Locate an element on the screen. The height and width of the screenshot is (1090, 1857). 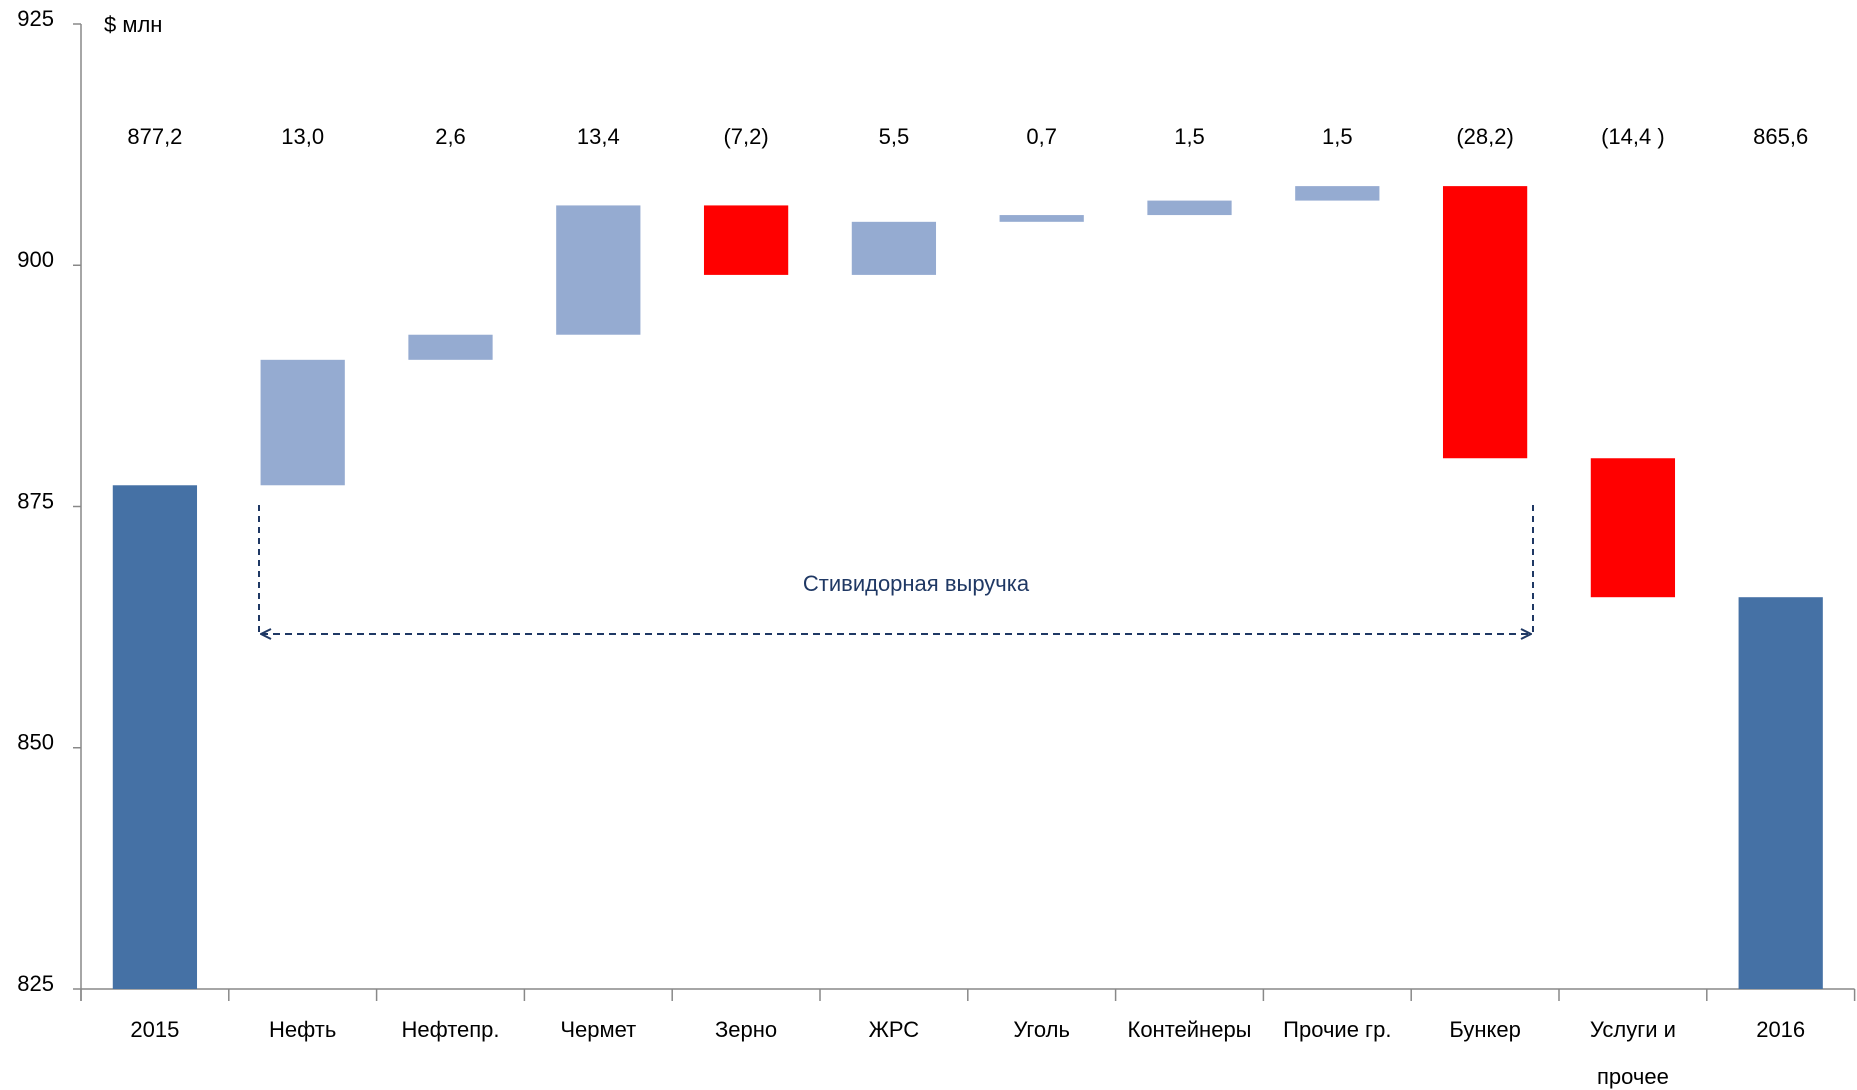
y-tick-label: 850 is located at coordinates (35, 742).